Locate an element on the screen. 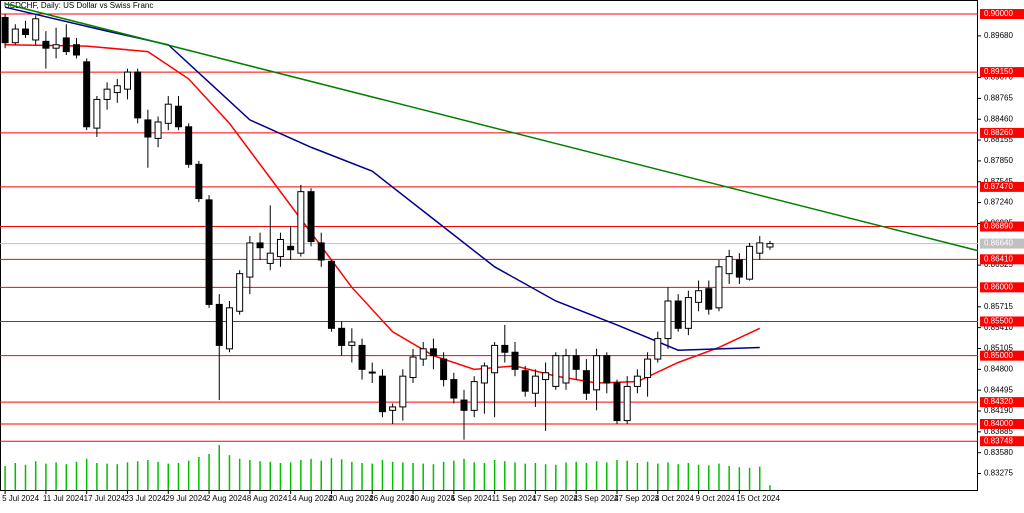  y-tick-label: 0.85715 is located at coordinates (998, 306).